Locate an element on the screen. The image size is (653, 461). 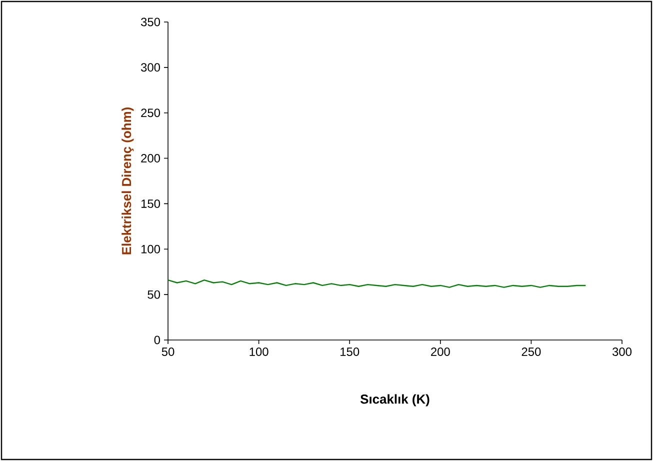
line-series is located at coordinates (376, 283).